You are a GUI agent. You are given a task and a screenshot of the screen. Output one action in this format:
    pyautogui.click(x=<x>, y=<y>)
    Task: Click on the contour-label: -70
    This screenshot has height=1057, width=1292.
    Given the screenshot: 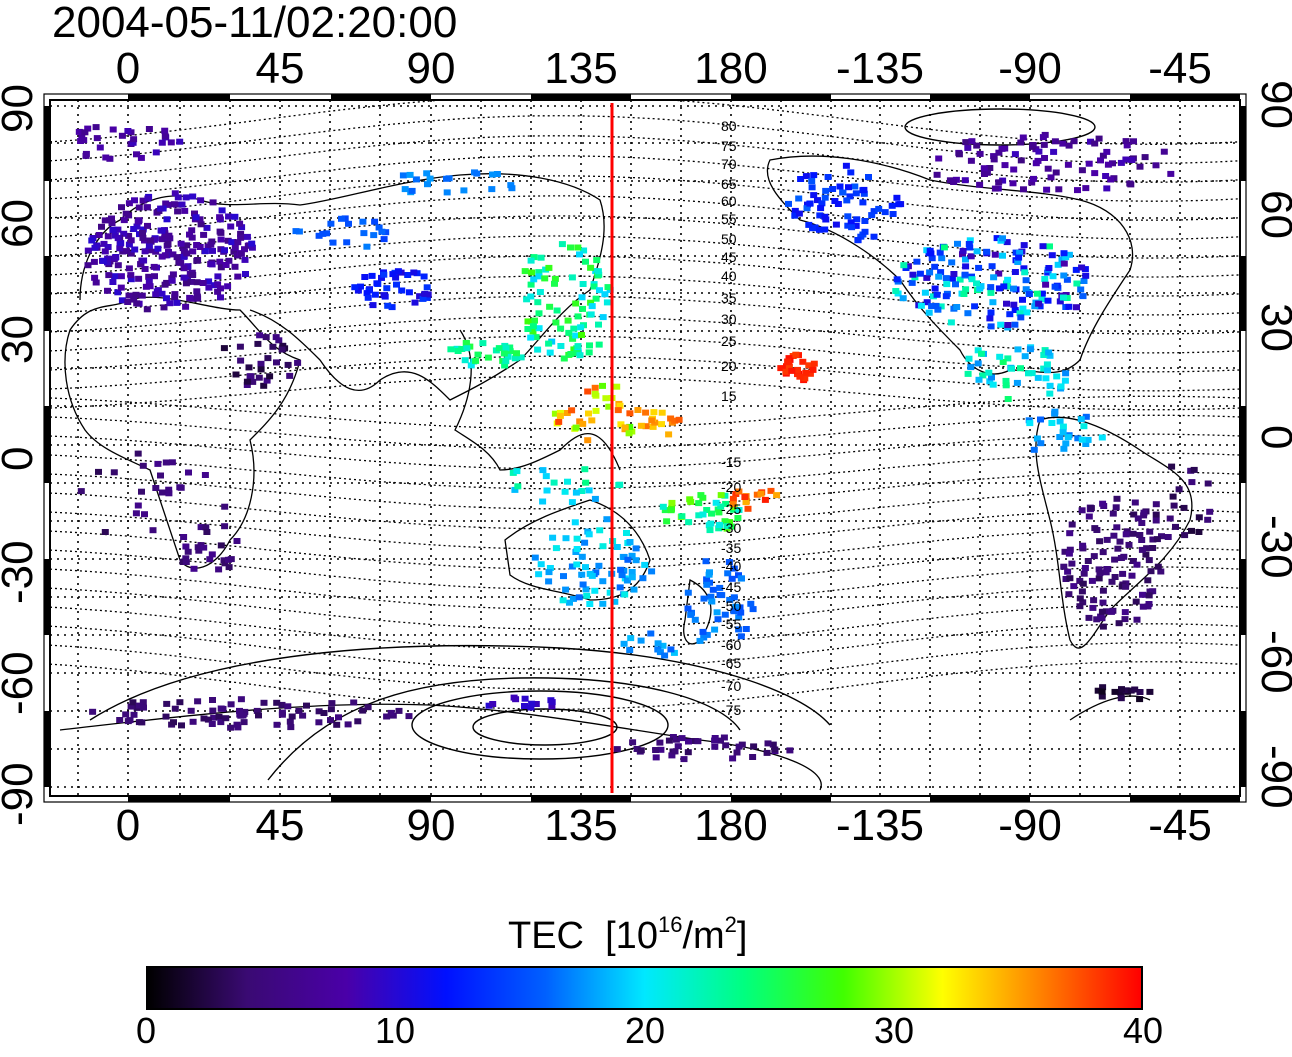 What is the action you would take?
    pyautogui.click(x=731, y=686)
    